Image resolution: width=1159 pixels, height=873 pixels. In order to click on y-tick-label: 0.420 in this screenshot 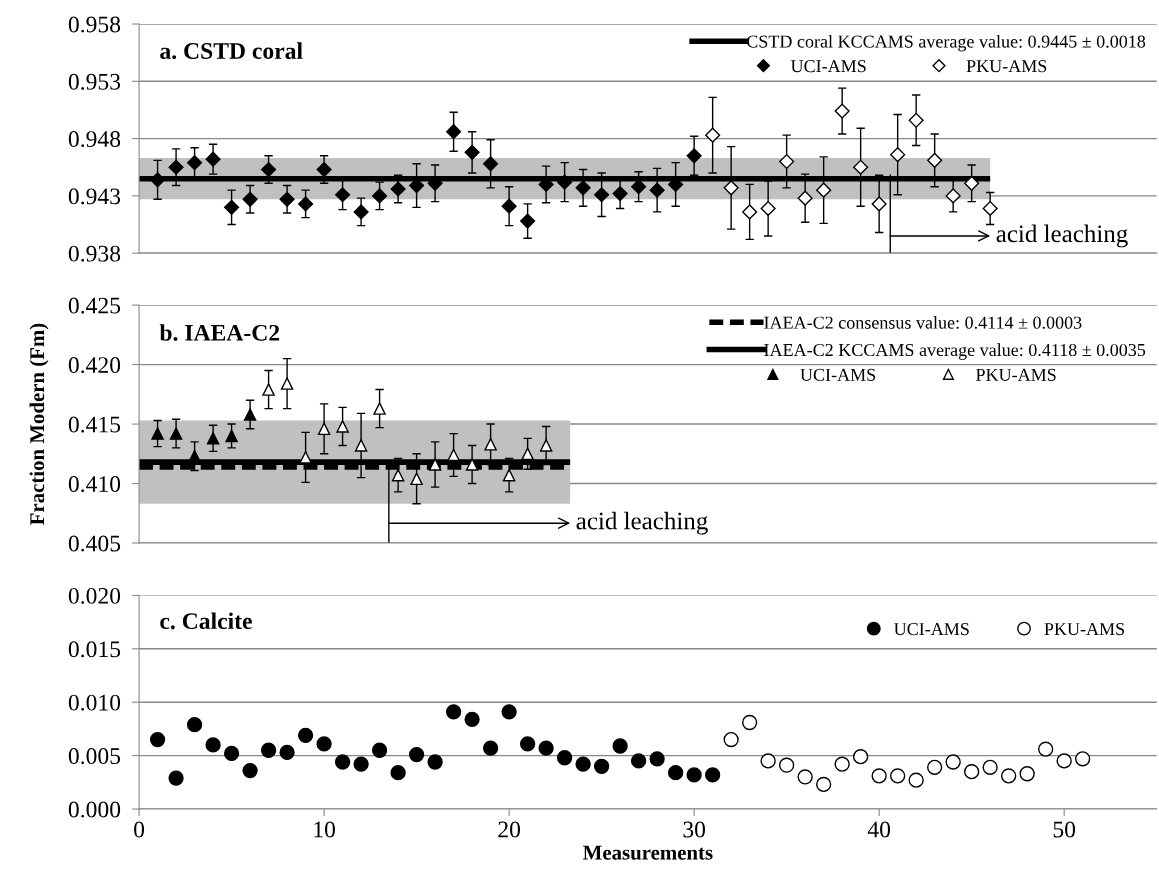, I will do `click(94, 365)`.